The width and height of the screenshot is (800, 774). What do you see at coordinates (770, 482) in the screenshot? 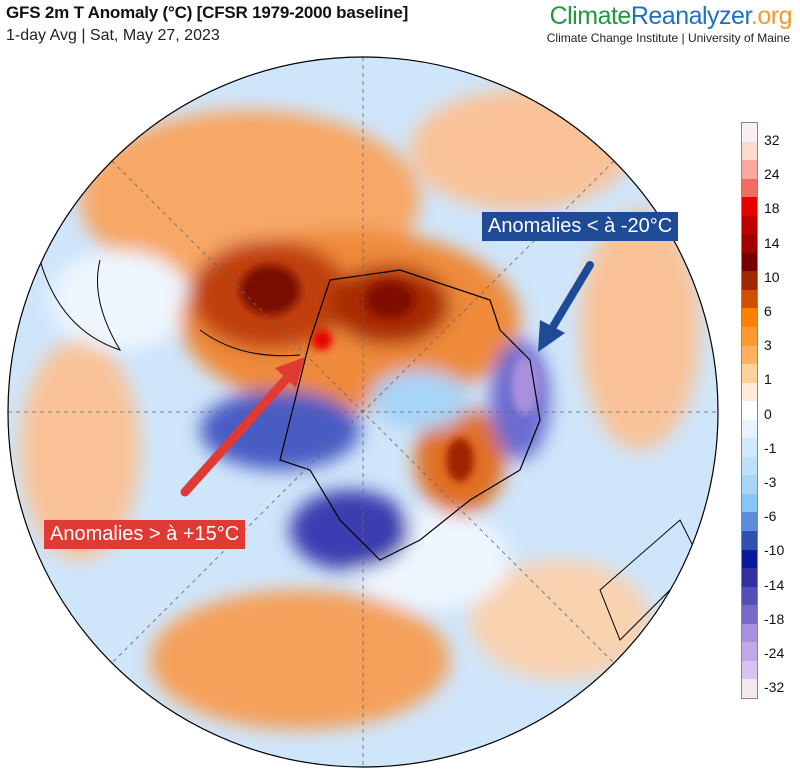
I see `colorbar-tick-label: -3` at bounding box center [770, 482].